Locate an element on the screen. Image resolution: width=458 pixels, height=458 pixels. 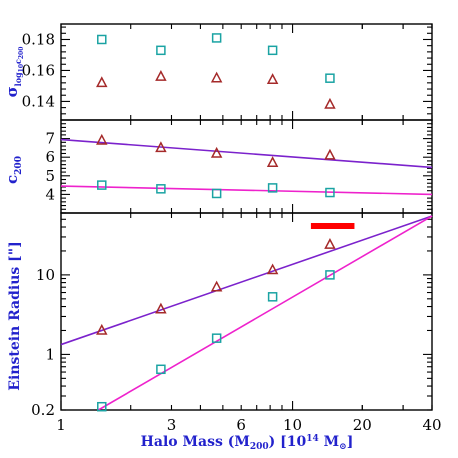
x-tick-label: 40 is located at coordinates (431, 425).